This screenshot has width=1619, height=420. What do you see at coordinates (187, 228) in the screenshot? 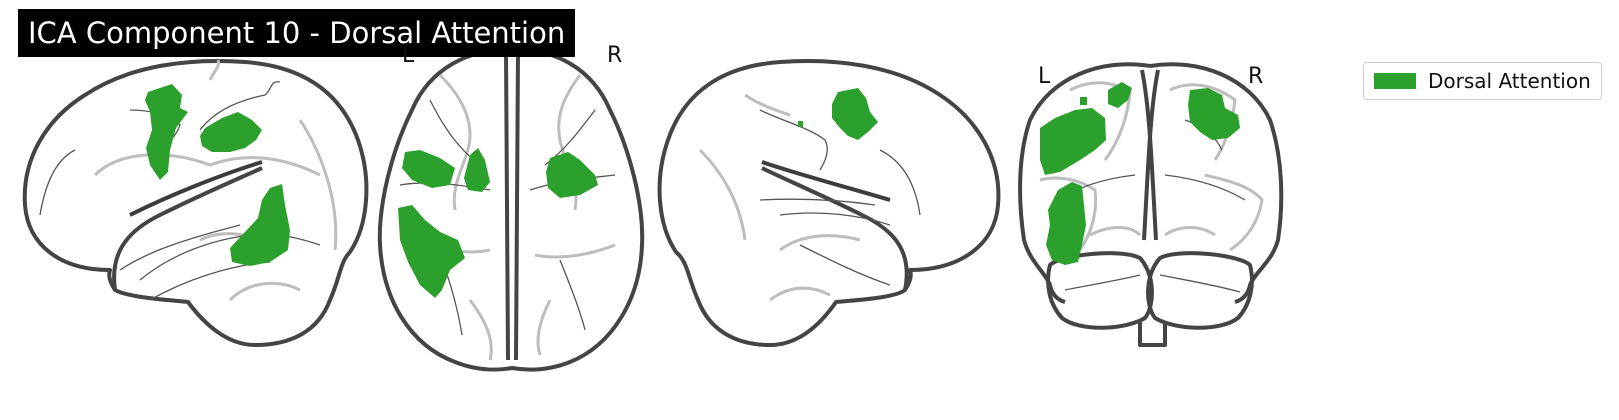
I see `left-sagittal-temporal` at bounding box center [187, 228].